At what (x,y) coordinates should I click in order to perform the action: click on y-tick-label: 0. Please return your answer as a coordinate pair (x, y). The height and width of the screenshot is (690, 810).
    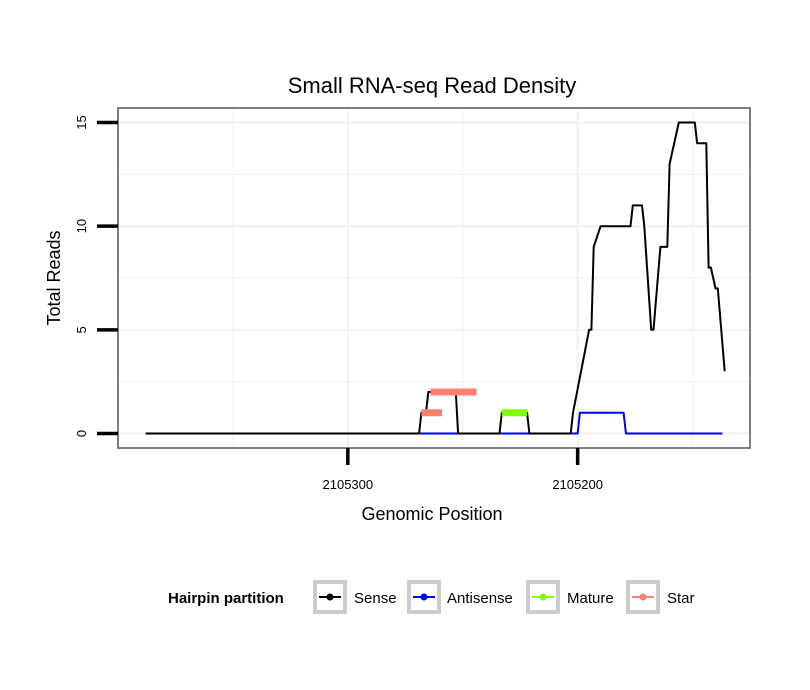
    Looking at the image, I should click on (81, 433).